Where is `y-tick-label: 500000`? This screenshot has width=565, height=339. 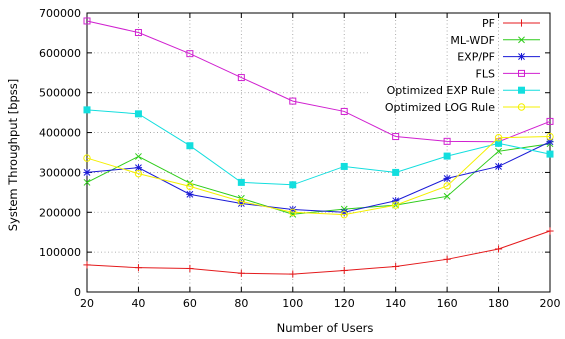
y-tick-label: 500000 is located at coordinates (60, 93).